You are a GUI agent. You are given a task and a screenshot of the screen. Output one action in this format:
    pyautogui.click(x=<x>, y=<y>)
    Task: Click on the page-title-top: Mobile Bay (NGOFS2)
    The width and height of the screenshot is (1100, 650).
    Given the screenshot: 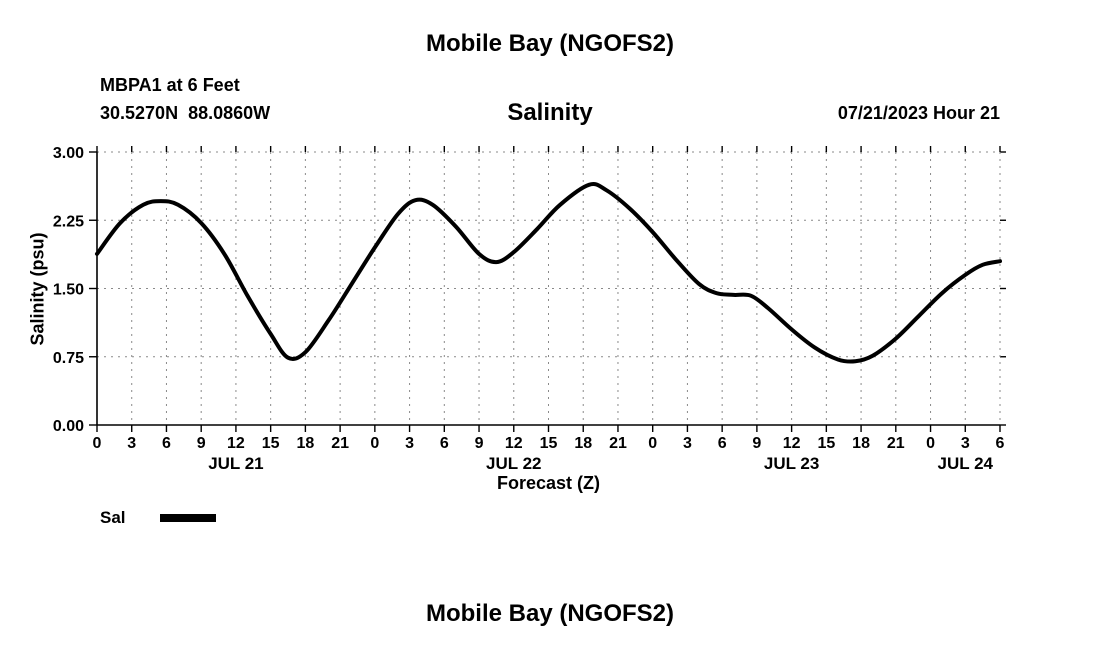 What is the action you would take?
    pyautogui.click(x=550, y=43)
    